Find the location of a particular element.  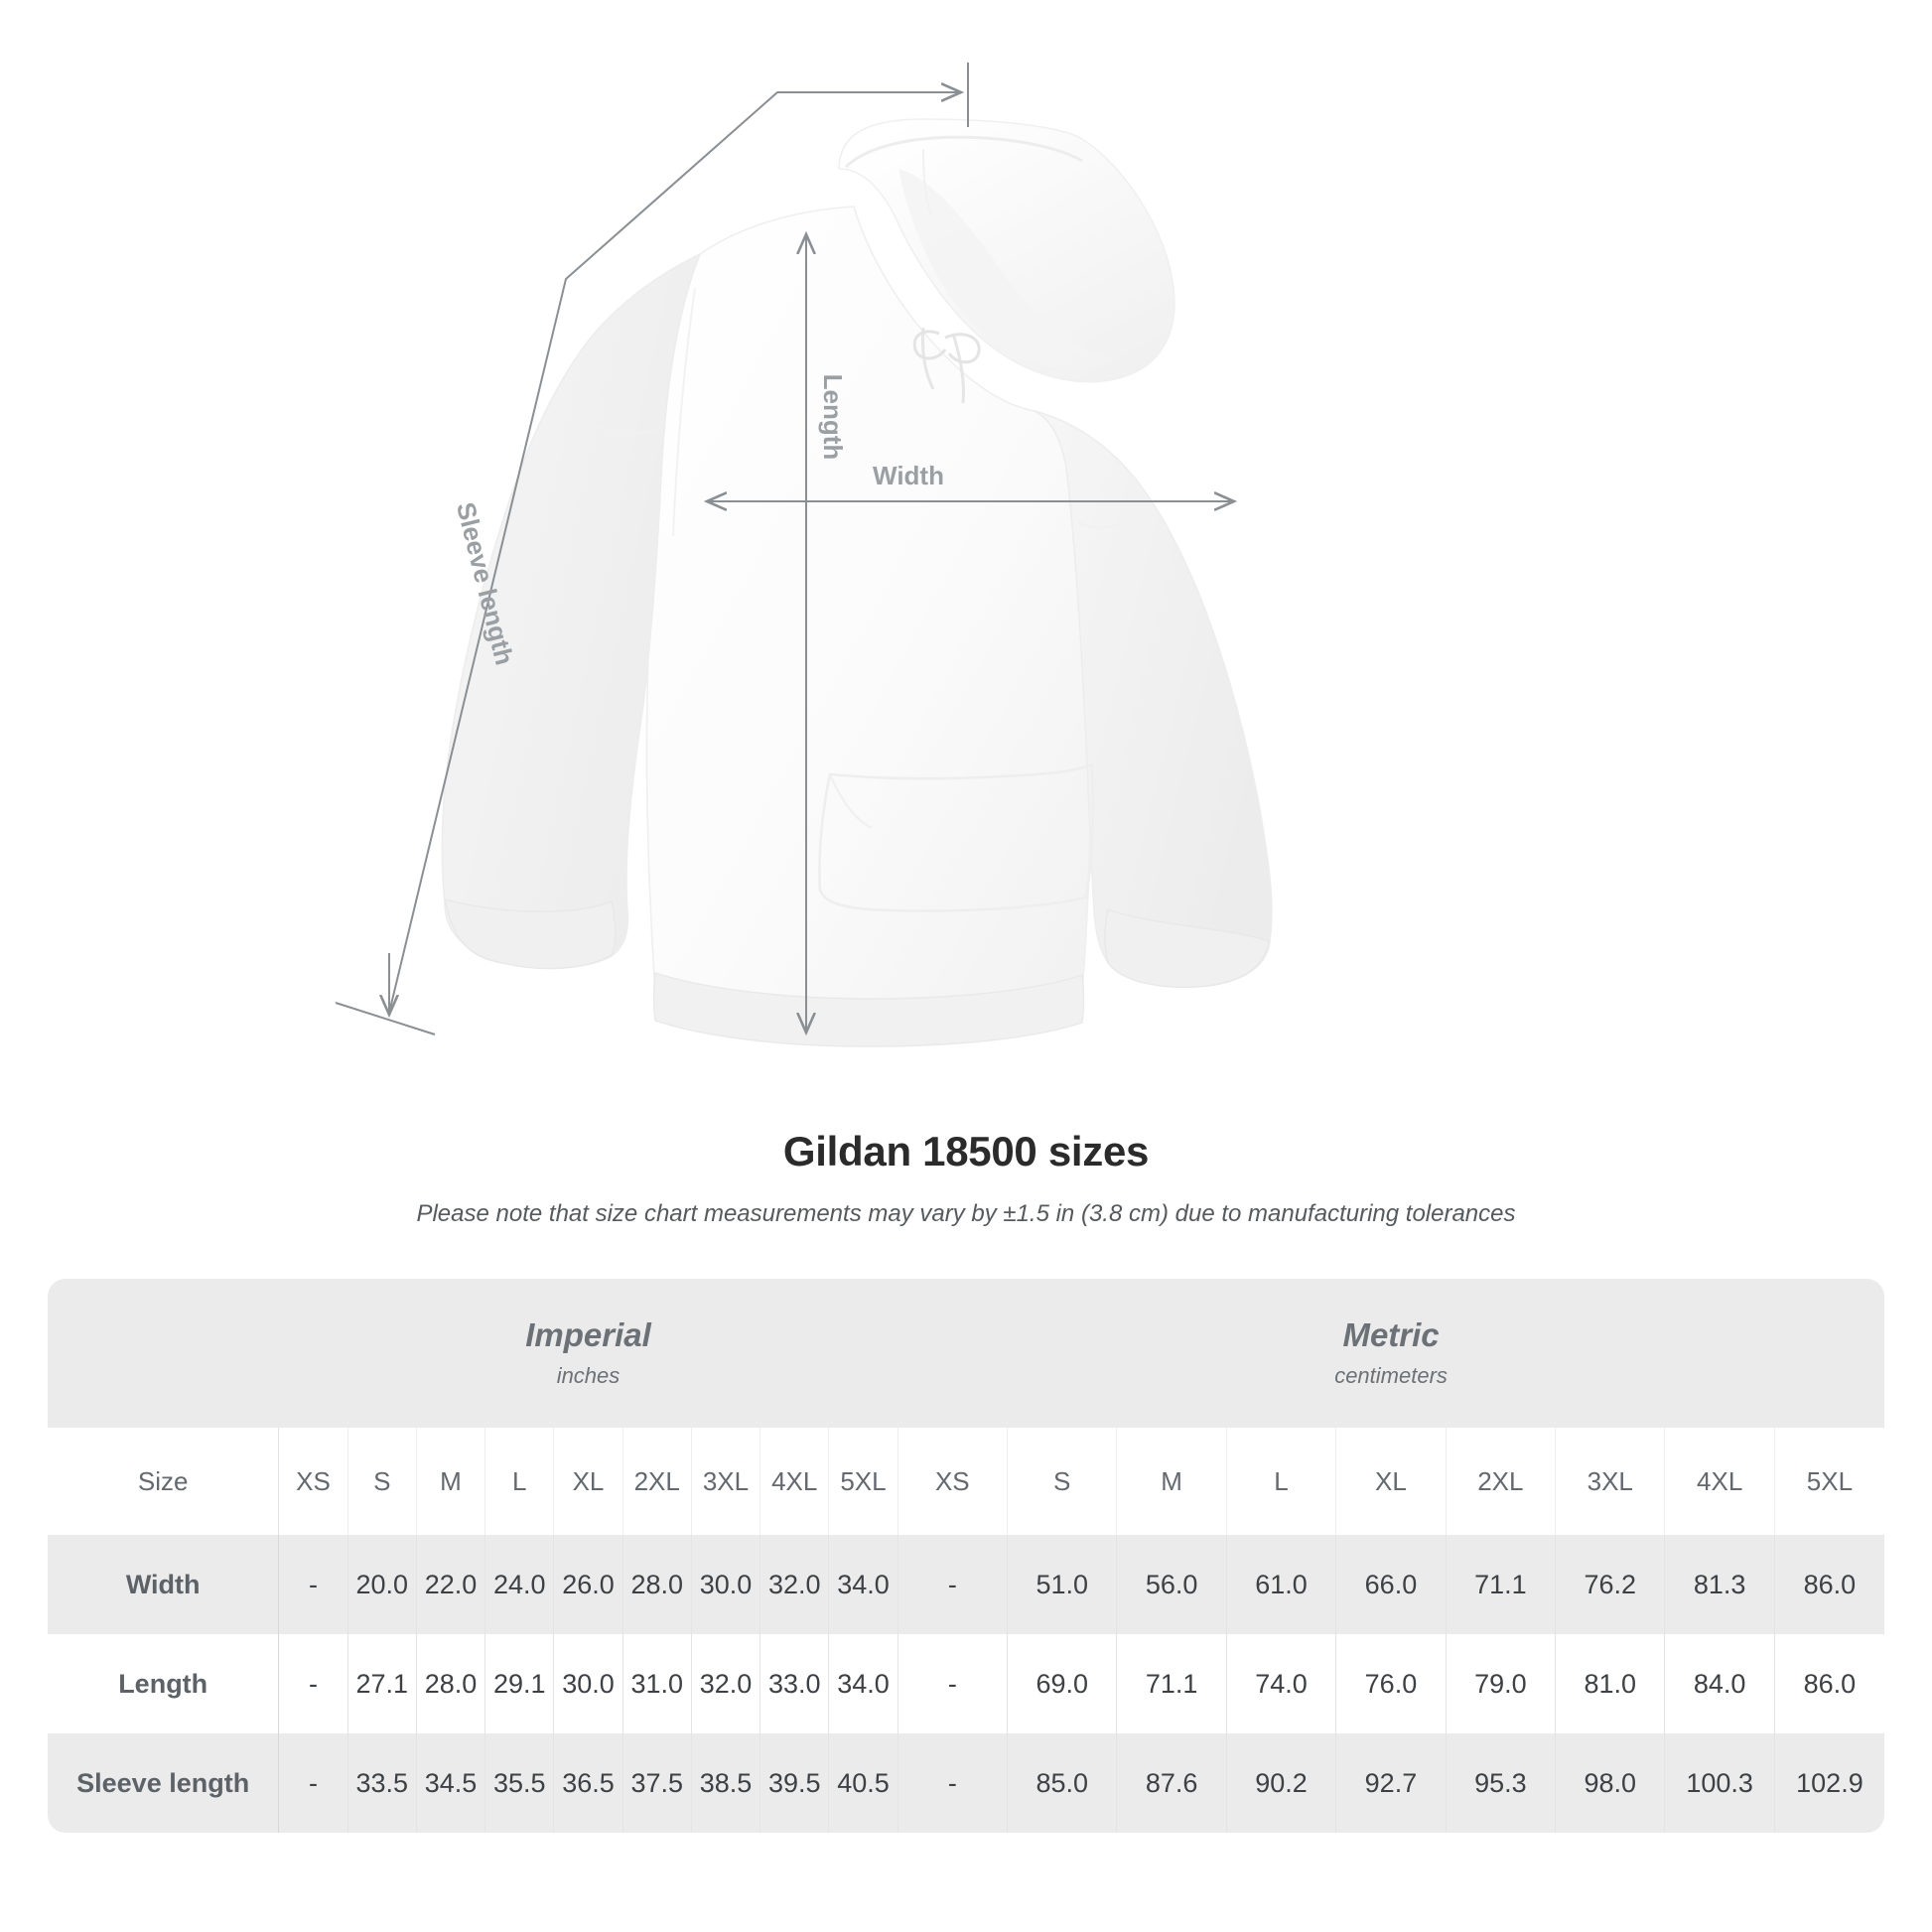

unit-spacer-cell is located at coordinates (163, 1353).